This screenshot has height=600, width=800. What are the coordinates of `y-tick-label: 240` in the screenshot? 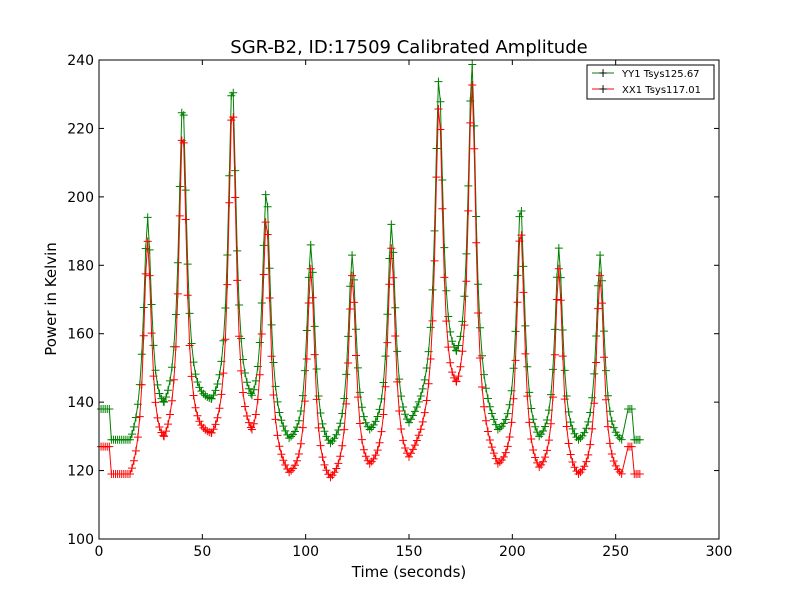 It's located at (80, 61).